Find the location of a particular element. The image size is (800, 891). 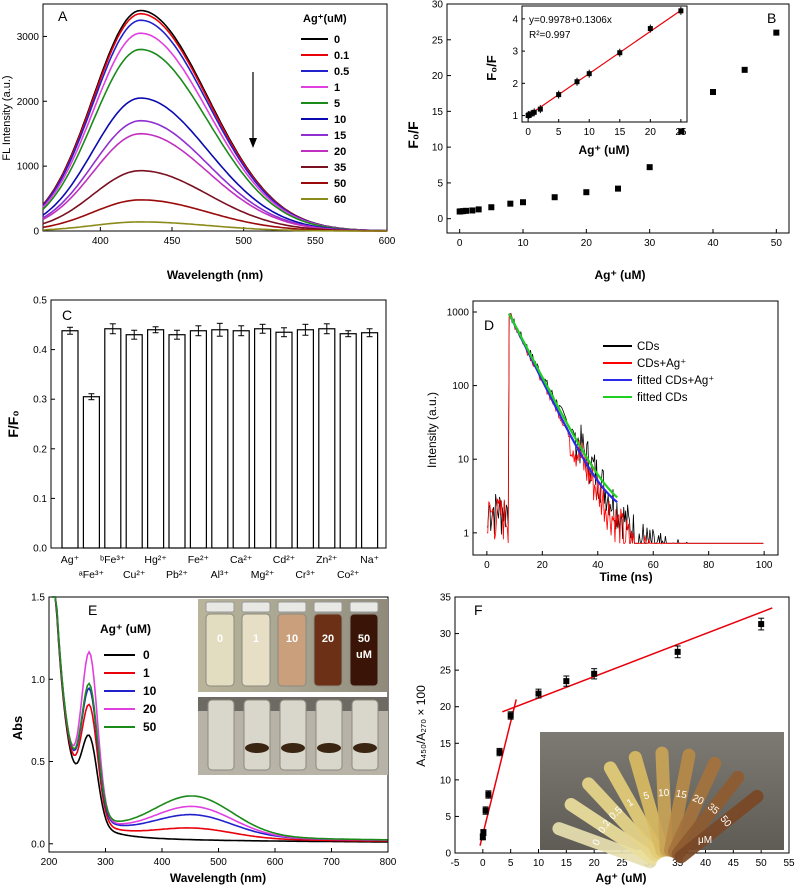

panel-b-letter: B is located at coordinates (771, 18).